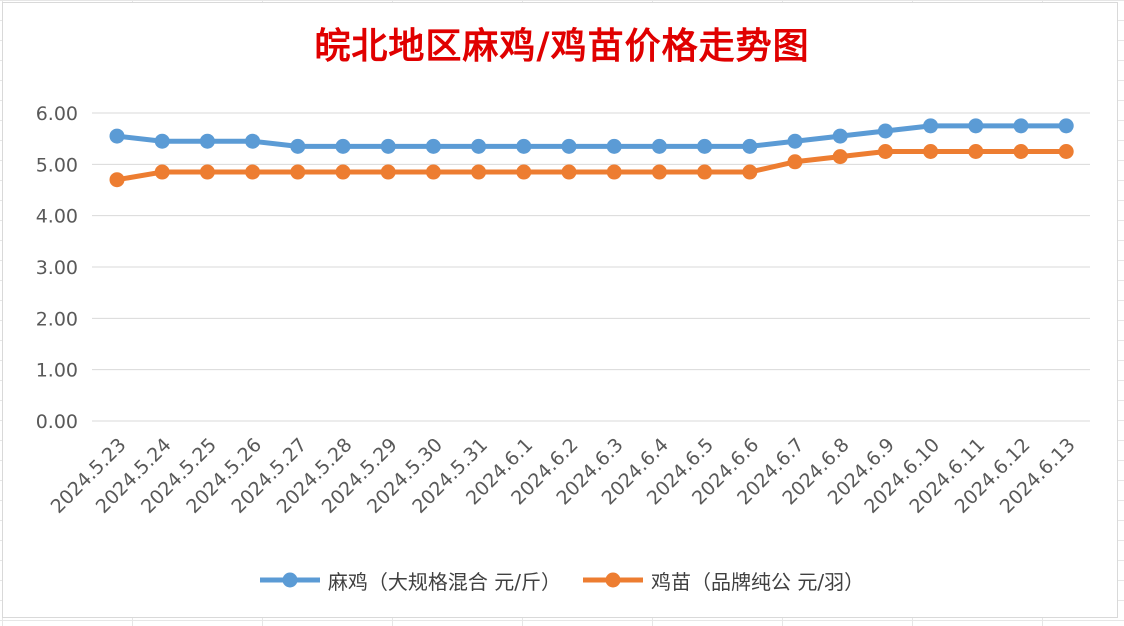 Image resolution: width=1124 pixels, height=626 pixels. Describe the element at coordinates (57, 165) in the screenshot. I see `y-tick-label: 5.00` at that location.